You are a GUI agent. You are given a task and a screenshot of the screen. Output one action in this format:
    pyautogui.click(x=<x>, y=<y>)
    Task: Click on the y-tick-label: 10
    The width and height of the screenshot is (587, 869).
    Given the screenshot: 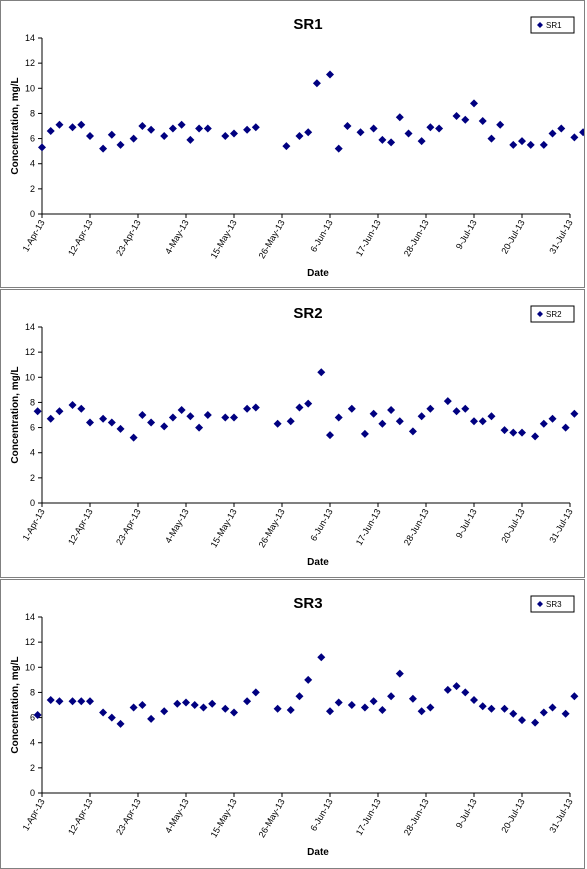 What is the action you would take?
    pyautogui.click(x=30, y=377)
    